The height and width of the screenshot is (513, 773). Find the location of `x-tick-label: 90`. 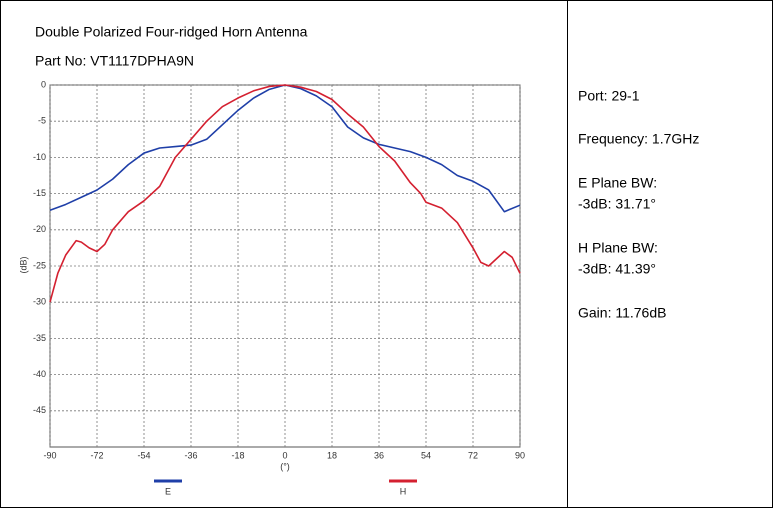

x-tick-label: 90 is located at coordinates (520, 455).